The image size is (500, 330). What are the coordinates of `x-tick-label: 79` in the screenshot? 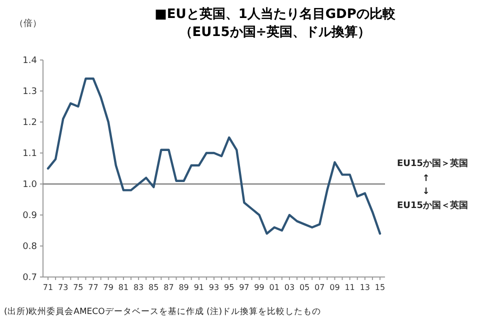 It's located at (108, 287).